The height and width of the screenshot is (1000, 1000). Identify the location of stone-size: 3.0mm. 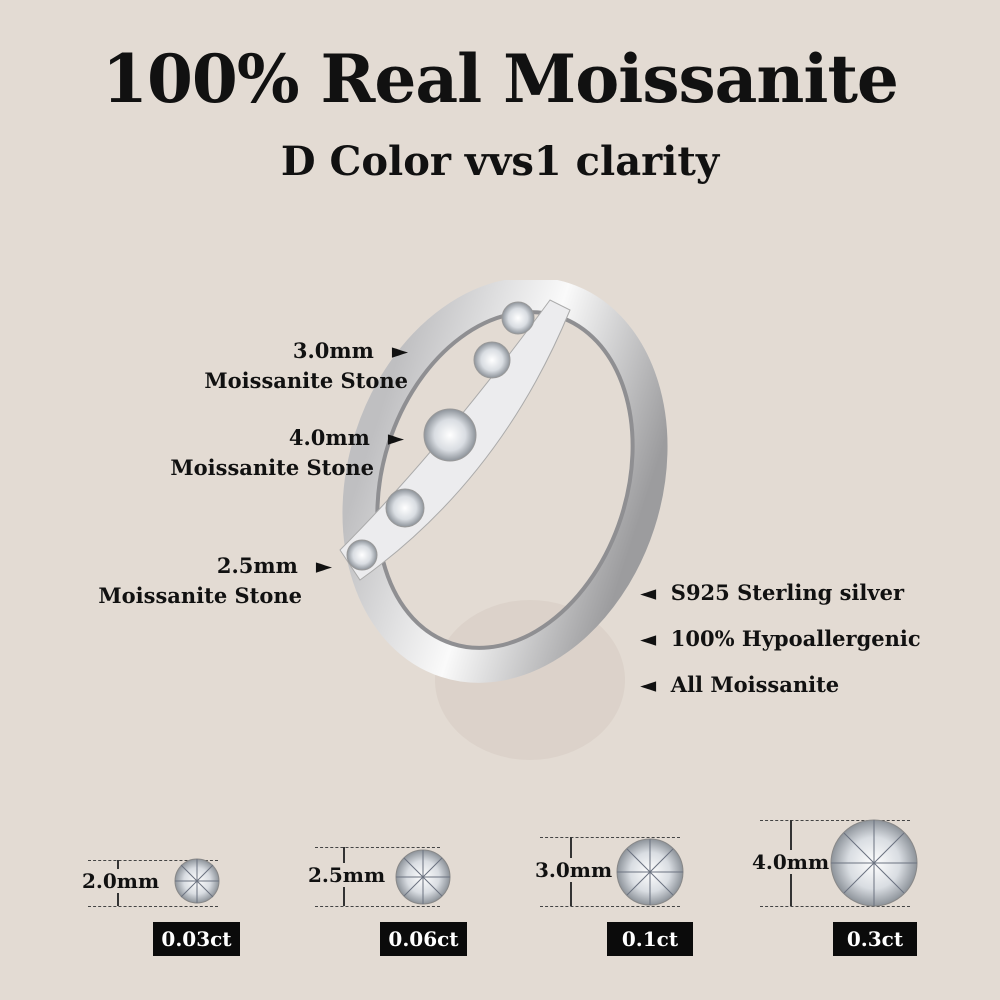
(574, 870).